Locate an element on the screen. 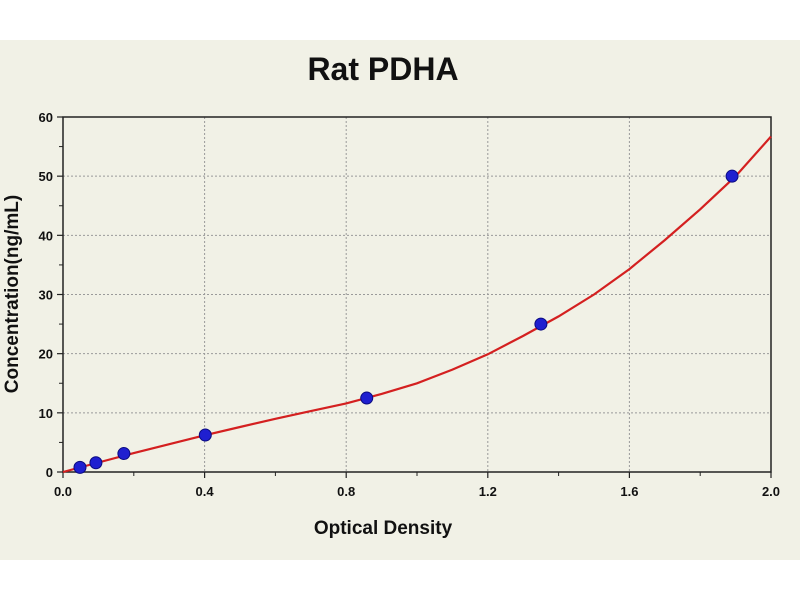  y-tick-label: 10 is located at coordinates (46, 413).